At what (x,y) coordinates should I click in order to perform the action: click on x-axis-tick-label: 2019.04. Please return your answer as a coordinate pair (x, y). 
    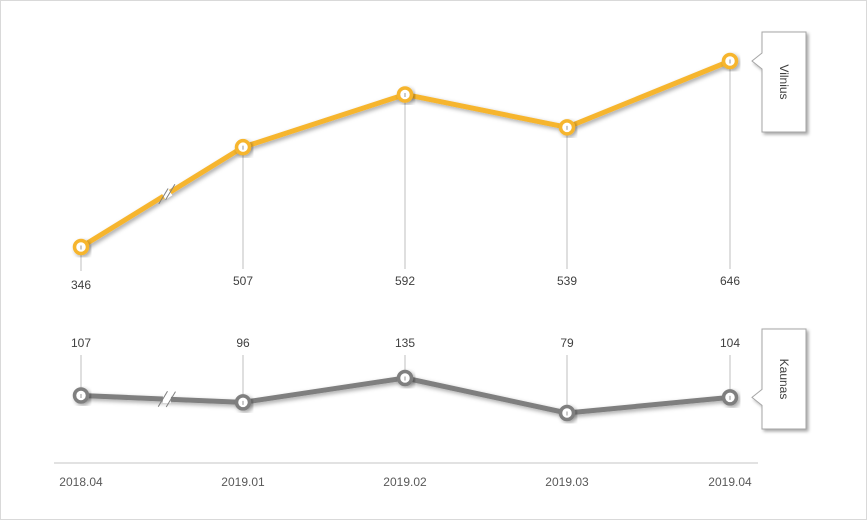
    Looking at the image, I should click on (730, 482).